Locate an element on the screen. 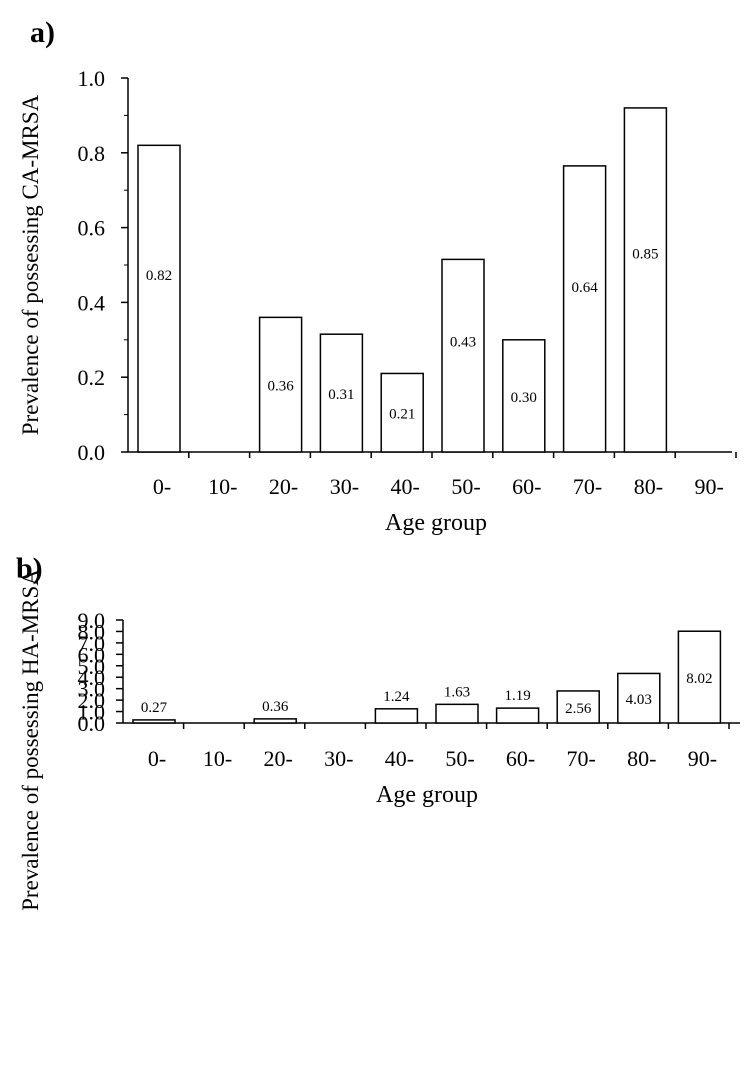 This screenshot has width=756, height=1091. y-tick-label: 7.0 is located at coordinates (92, 643).